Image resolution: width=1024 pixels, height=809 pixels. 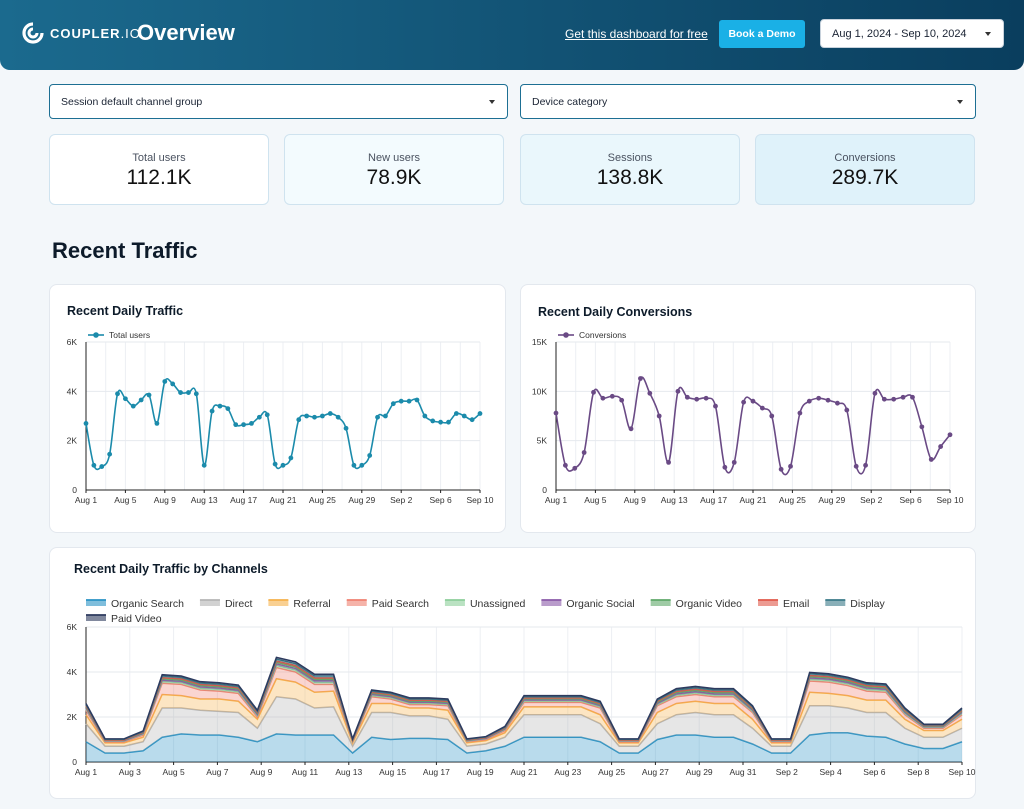 I want to click on coupler-logo-icon, so click(x=33, y=33).